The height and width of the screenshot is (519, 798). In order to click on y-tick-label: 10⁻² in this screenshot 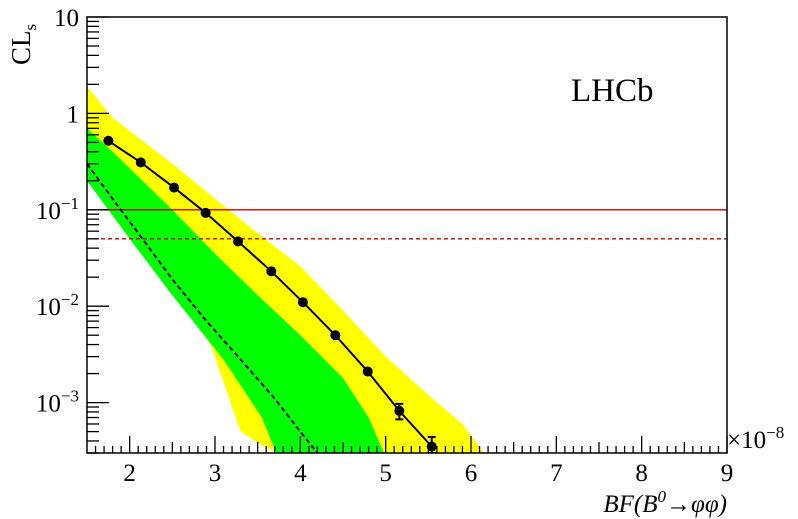, I will do `click(57, 305)`.